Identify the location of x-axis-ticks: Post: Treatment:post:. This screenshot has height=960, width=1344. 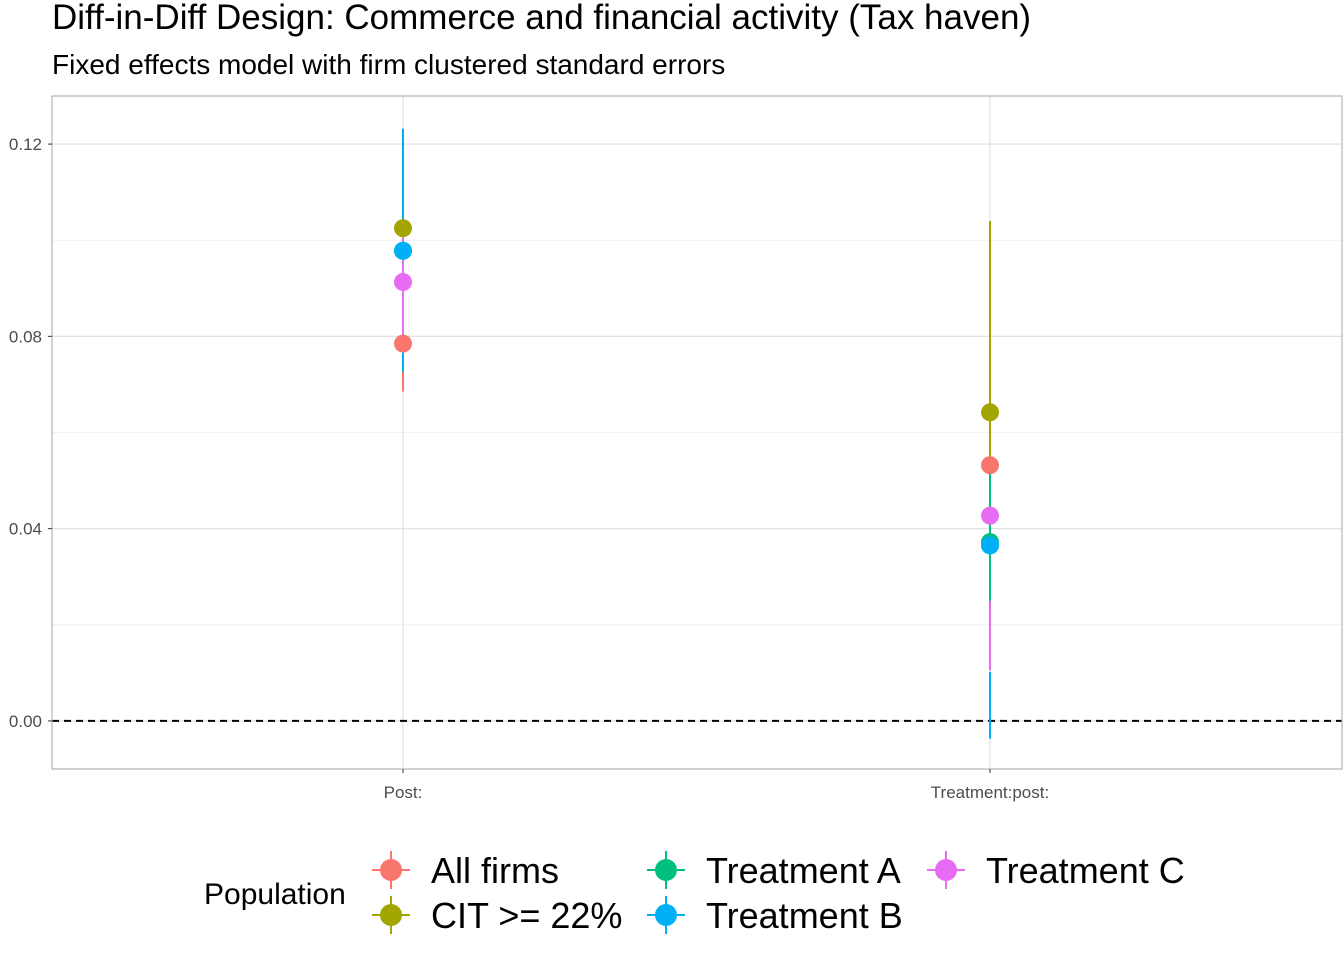
(716, 785).